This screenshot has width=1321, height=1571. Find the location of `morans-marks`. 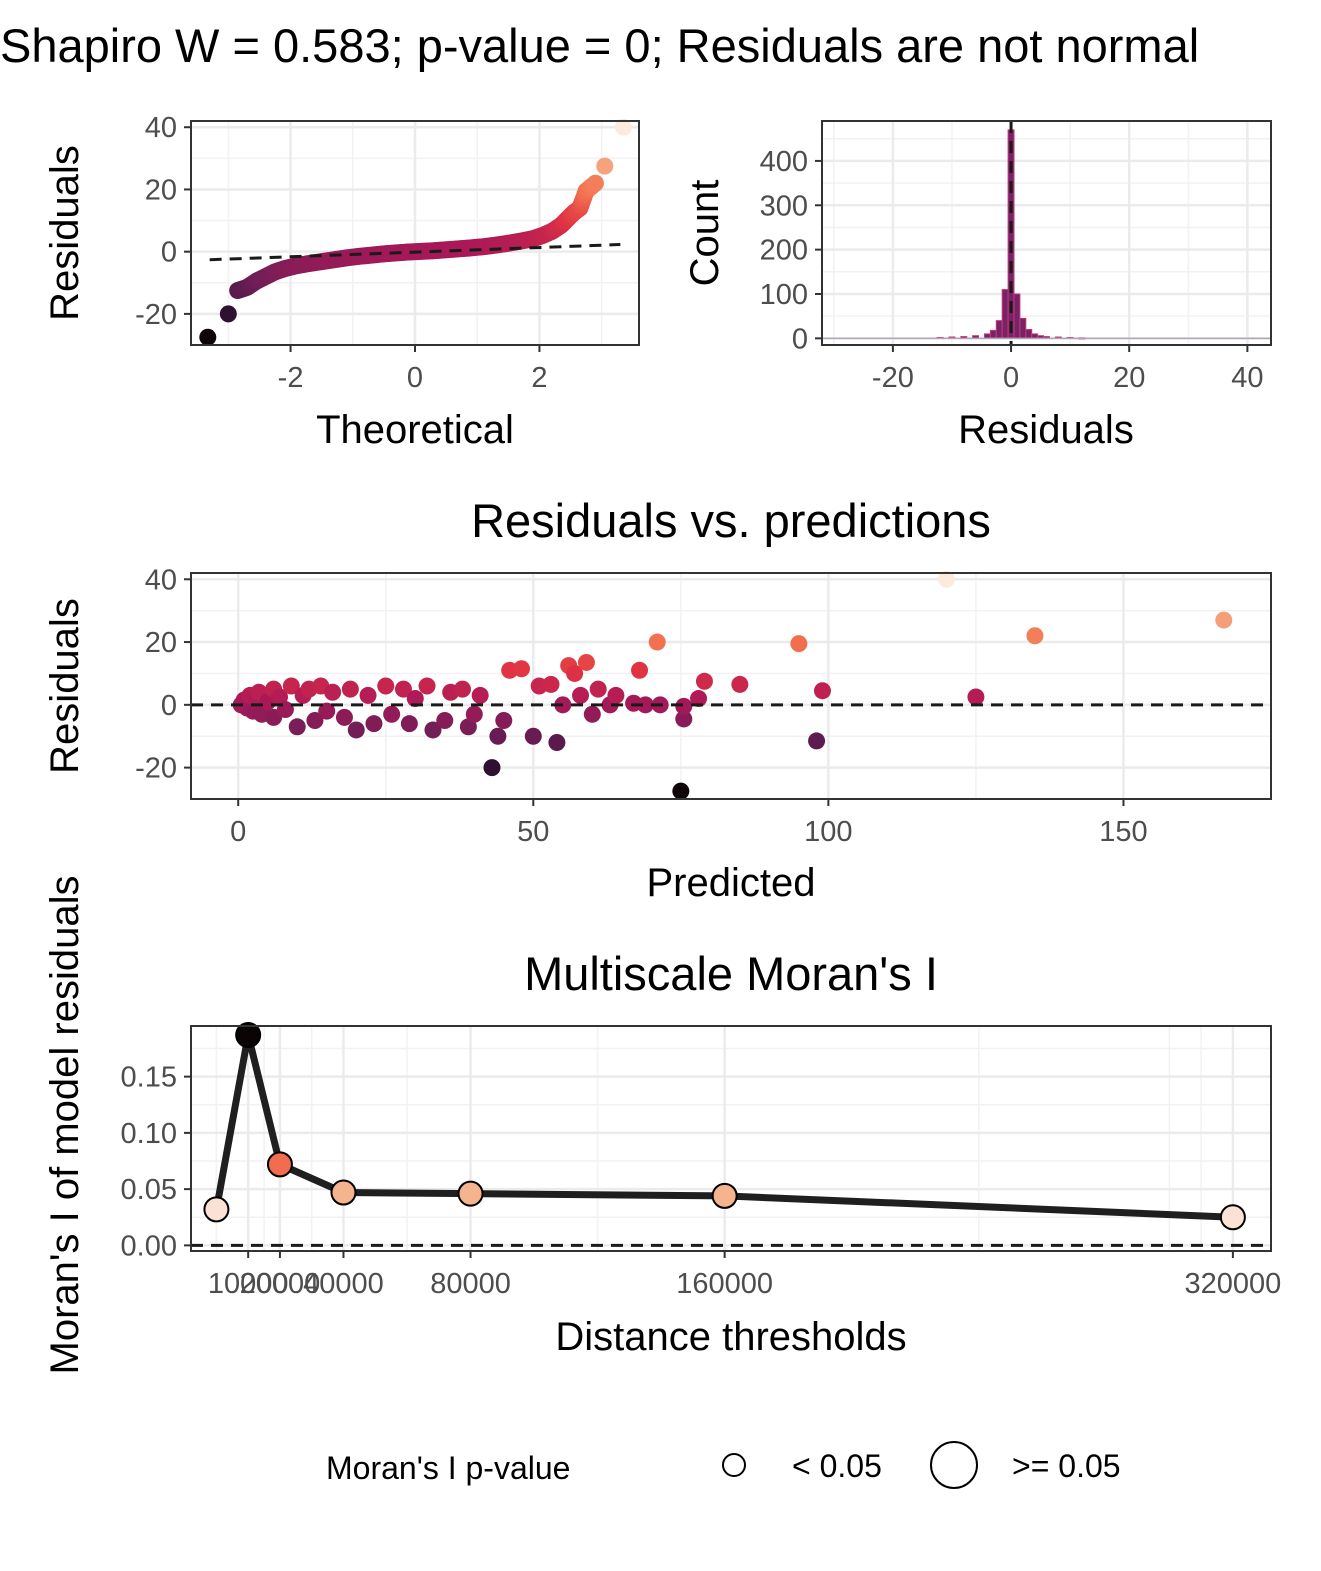

morans-marks is located at coordinates (731, 1134).